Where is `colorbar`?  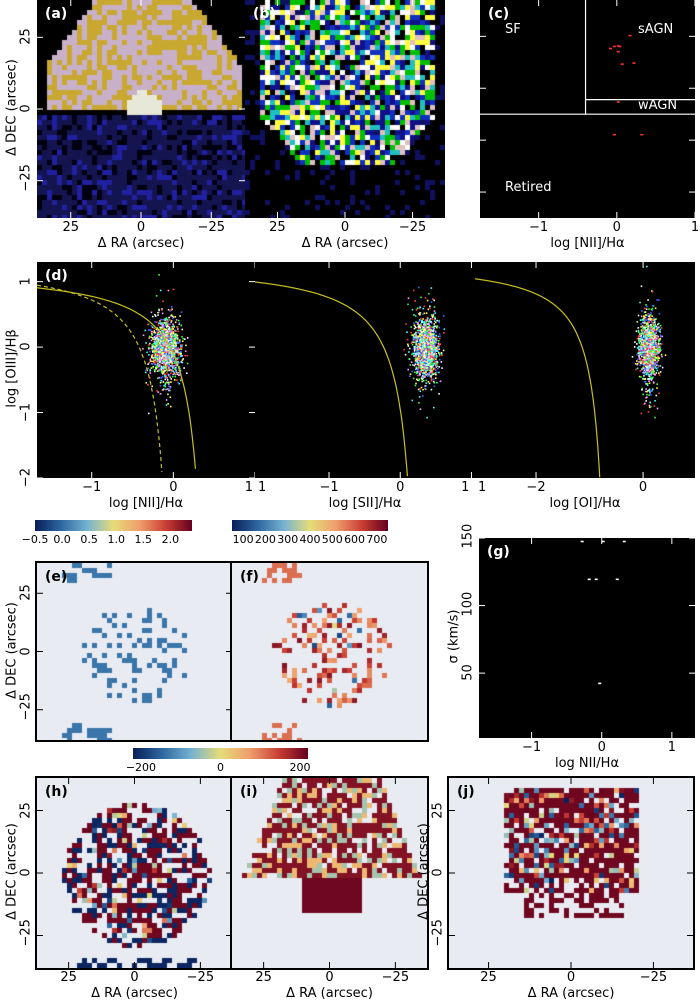 colorbar is located at coordinates (220, 753).